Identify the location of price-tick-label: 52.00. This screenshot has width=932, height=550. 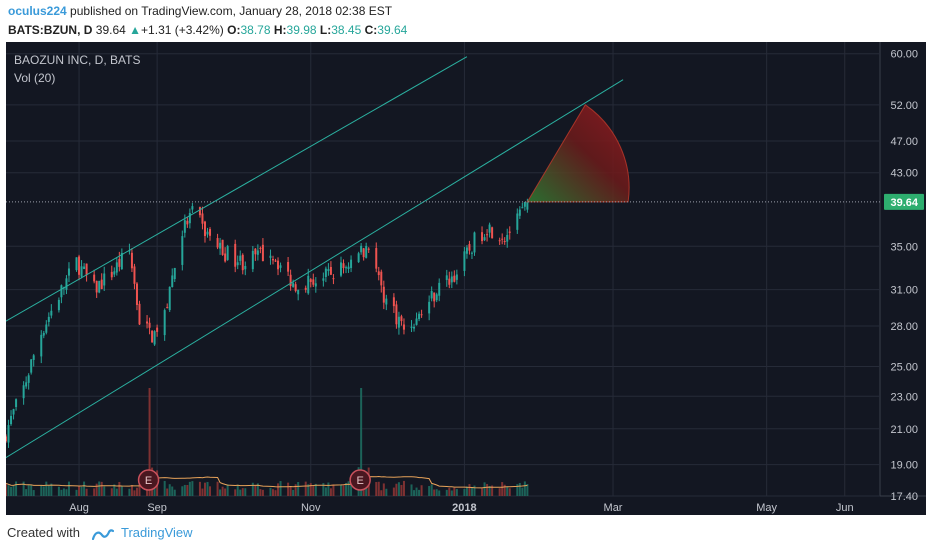
(904, 106).